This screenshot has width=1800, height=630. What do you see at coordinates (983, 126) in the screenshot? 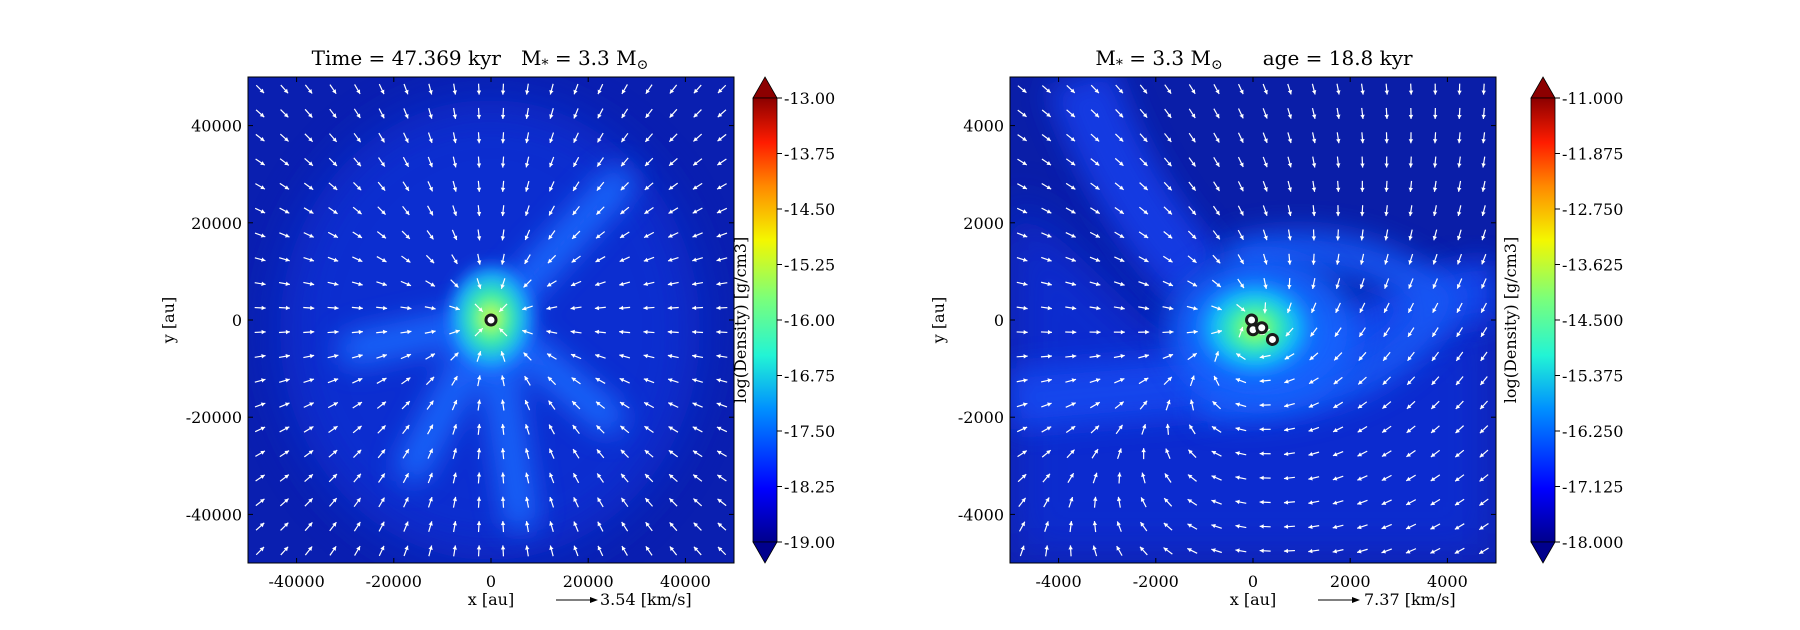
I see `y-tick-label: 4000` at bounding box center [983, 126].